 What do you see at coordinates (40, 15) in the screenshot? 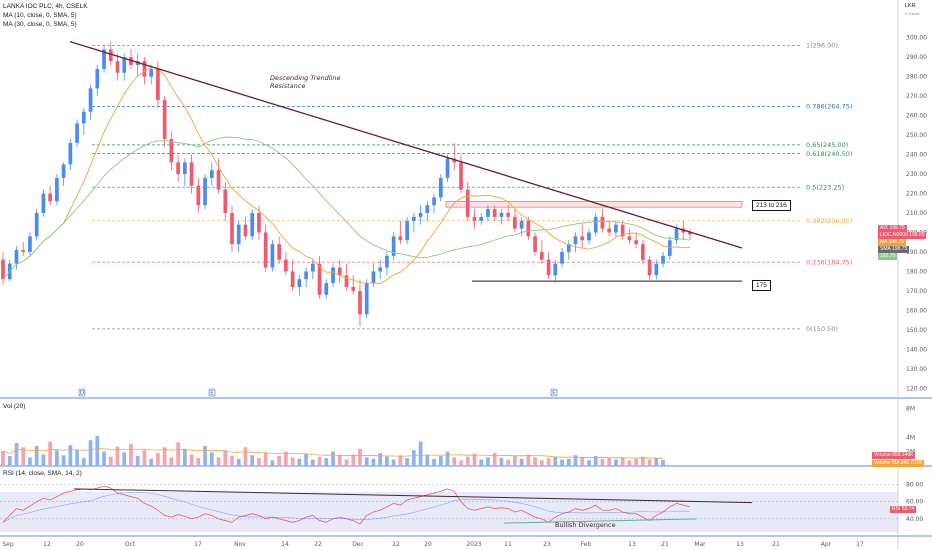
I see `ma10-legend: MA (10, close, 0, SMA, 5)` at bounding box center [40, 15].